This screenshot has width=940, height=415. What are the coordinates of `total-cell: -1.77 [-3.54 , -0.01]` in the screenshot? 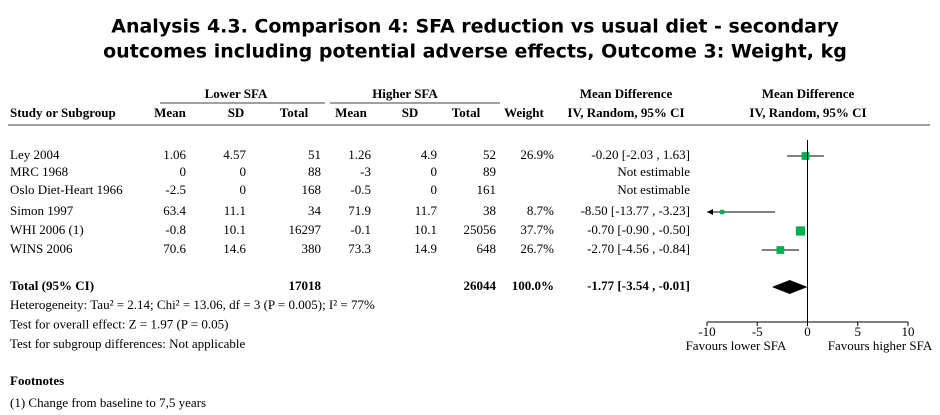 It's located at (638, 285).